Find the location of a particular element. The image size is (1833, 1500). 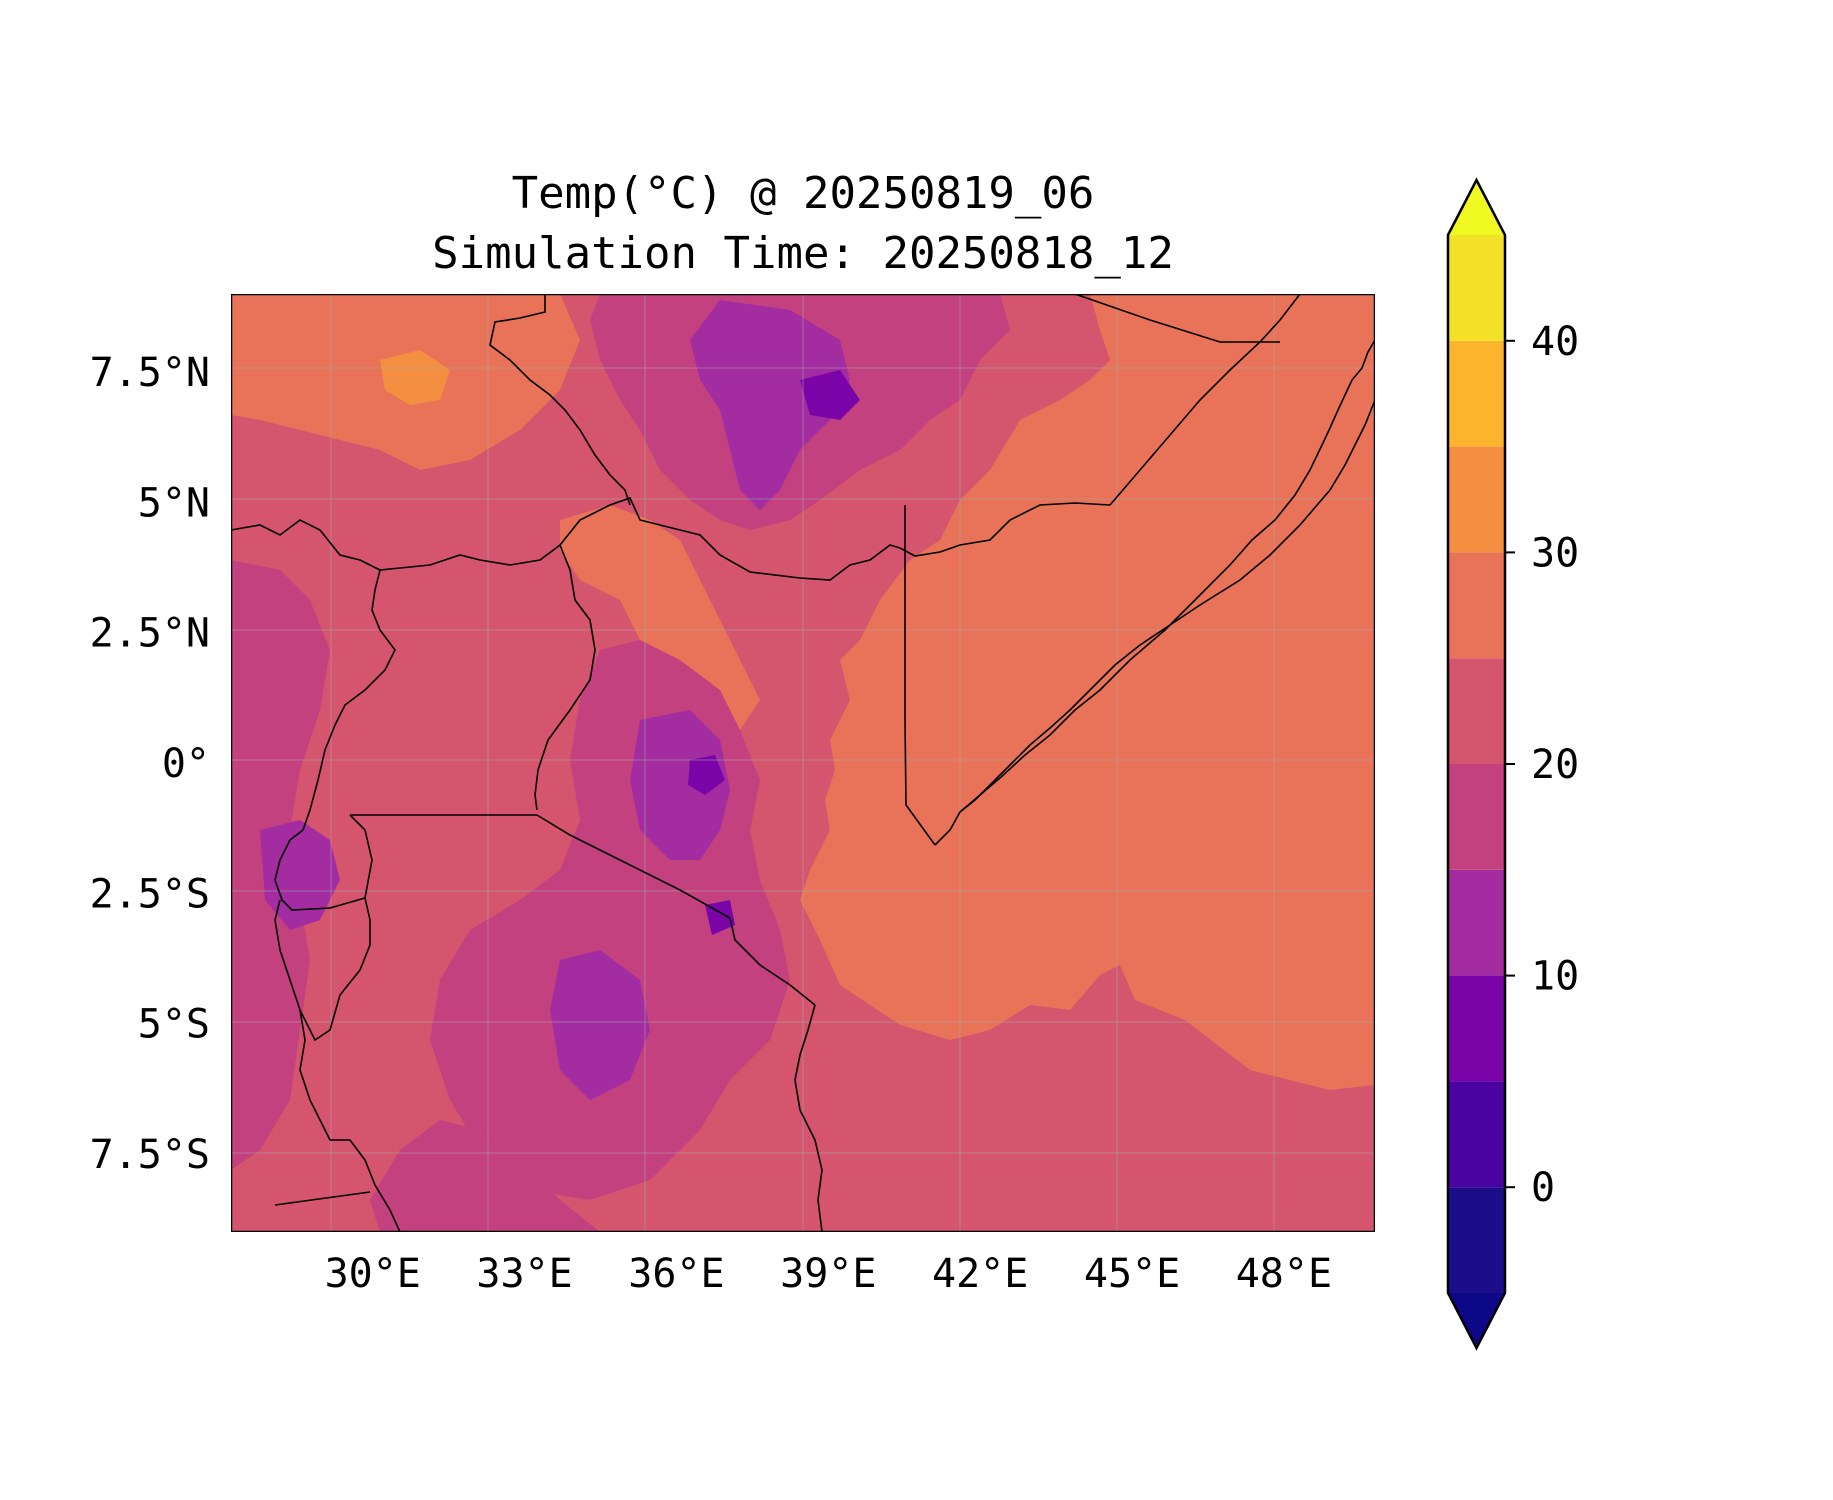

coldest-tanzania-highlands is located at coordinates (600, 1025).